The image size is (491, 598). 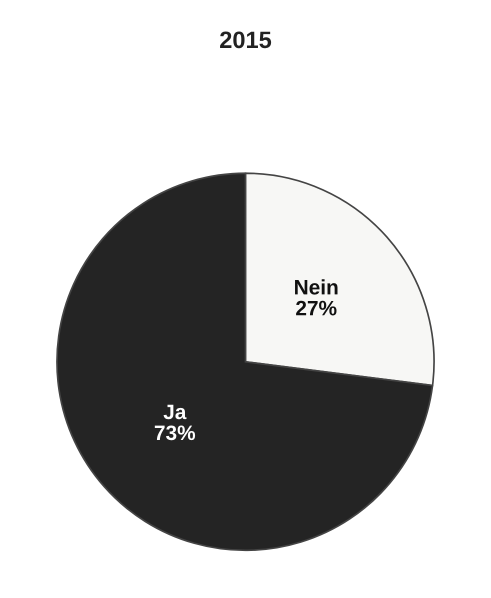 I want to click on chart-title: 2015, so click(x=246, y=39).